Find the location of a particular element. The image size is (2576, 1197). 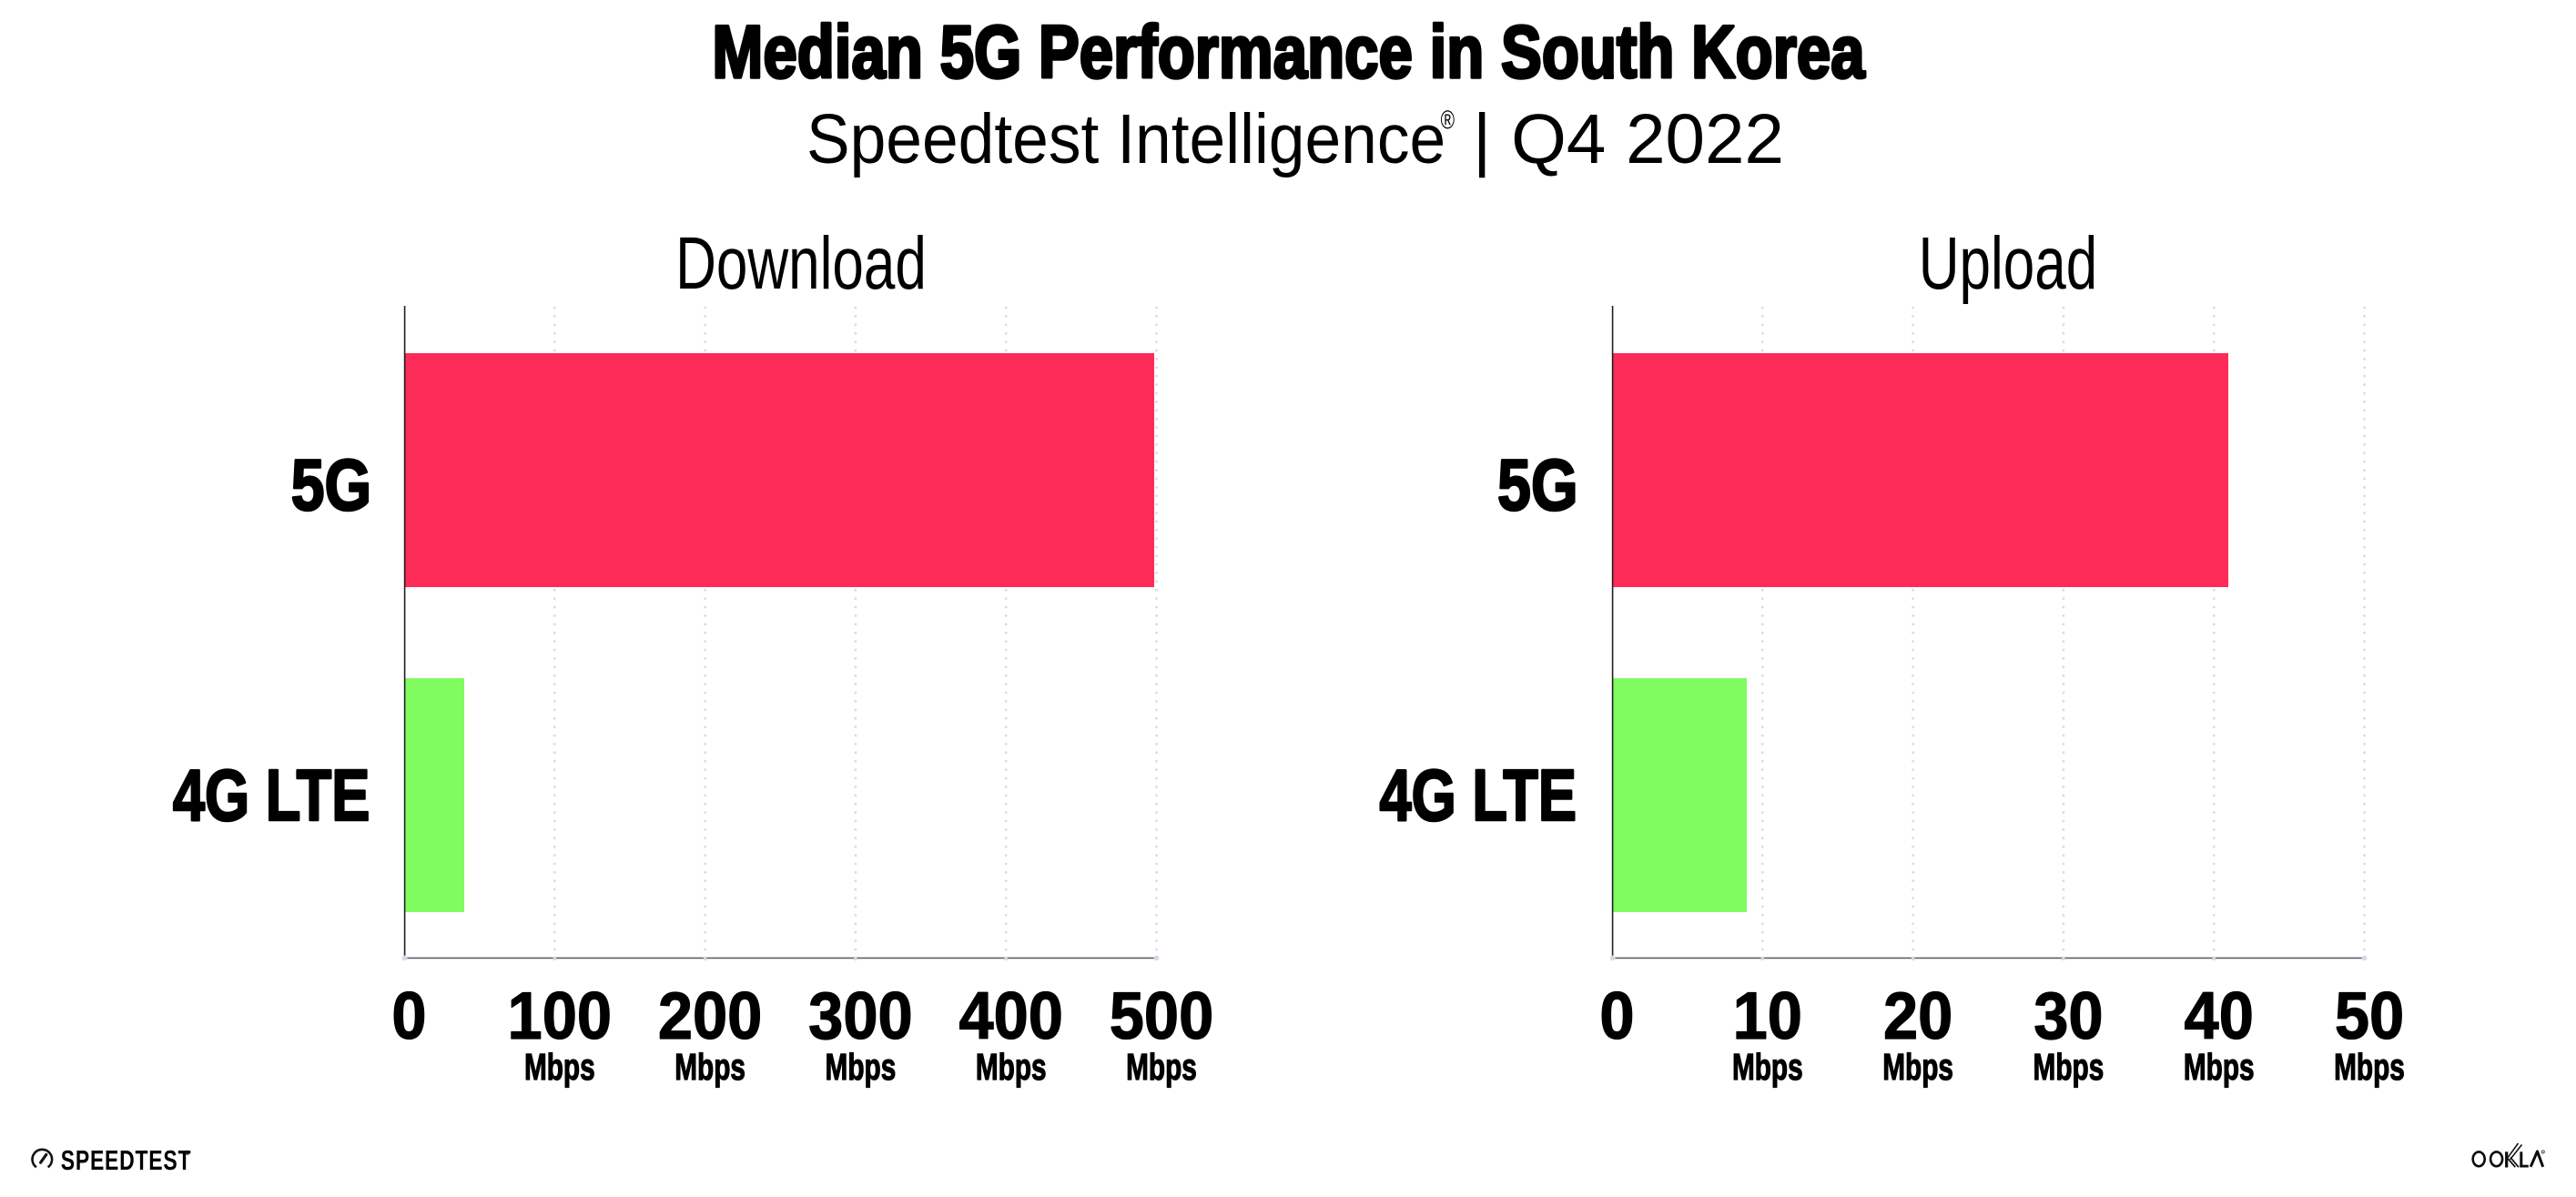

svg-text: 100 is located at coordinates (560, 1016).